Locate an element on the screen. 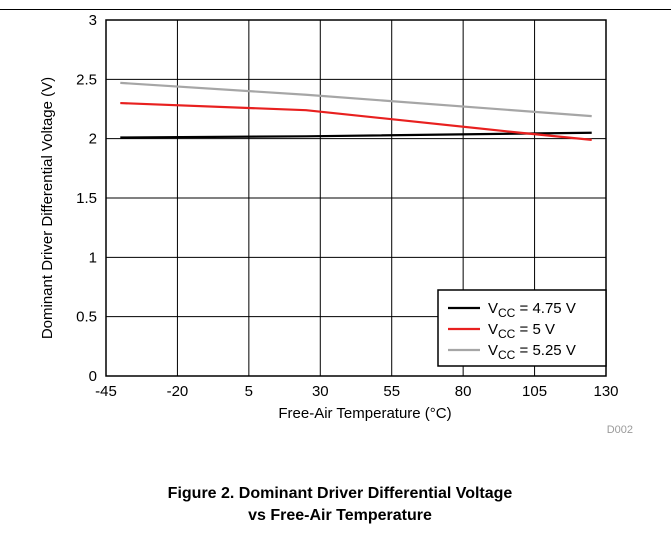 The height and width of the screenshot is (540, 671). series-line-5-25-V is located at coordinates (356, 99).